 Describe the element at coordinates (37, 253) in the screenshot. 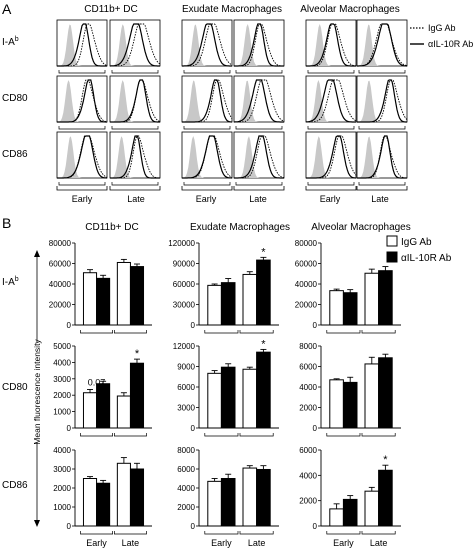

I see `panel-b-ylabel-arrowhead-top` at that location.